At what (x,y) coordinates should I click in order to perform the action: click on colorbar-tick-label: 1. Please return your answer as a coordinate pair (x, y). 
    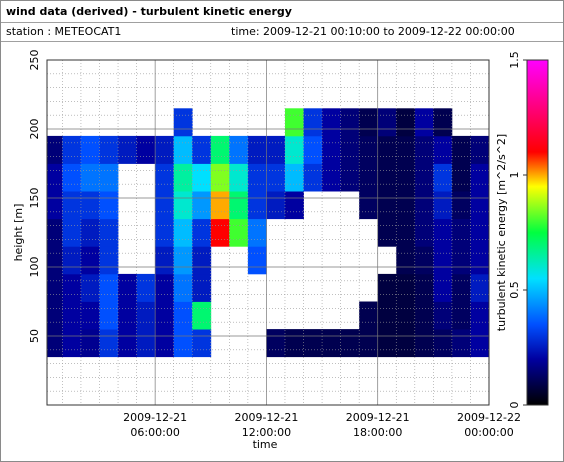
    Looking at the image, I should click on (514, 175).